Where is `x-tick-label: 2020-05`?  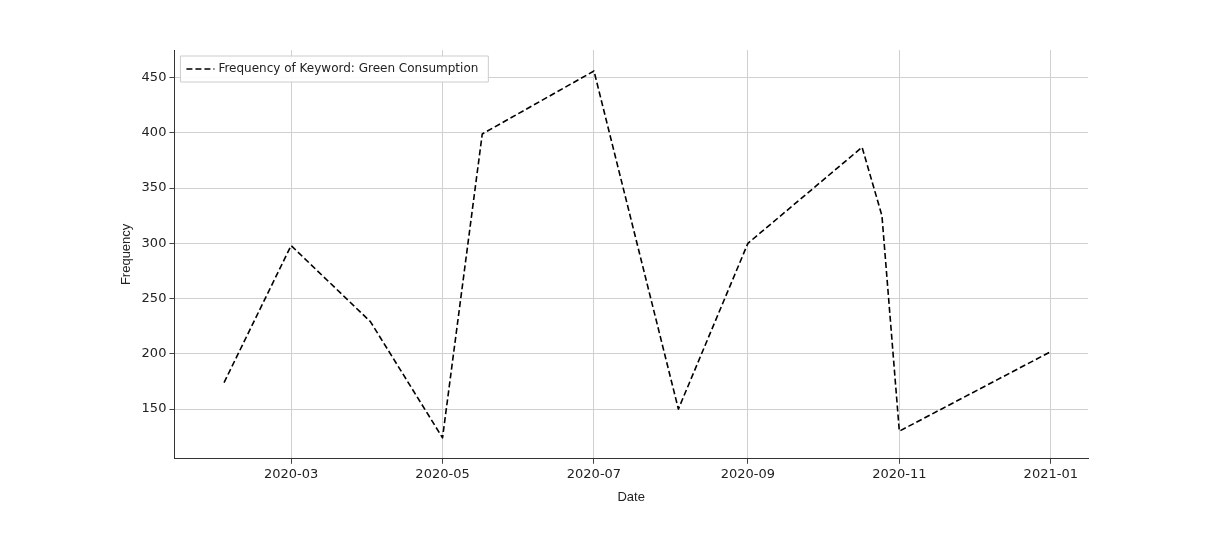 x-tick-label: 2020-05 is located at coordinates (442, 473).